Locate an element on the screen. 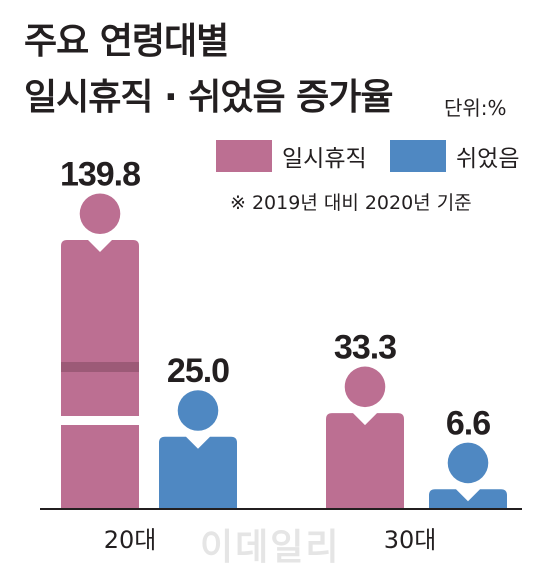  chart-title-line2: 일시휴직 · 쉬었음 증가율 is located at coordinates (208, 97).